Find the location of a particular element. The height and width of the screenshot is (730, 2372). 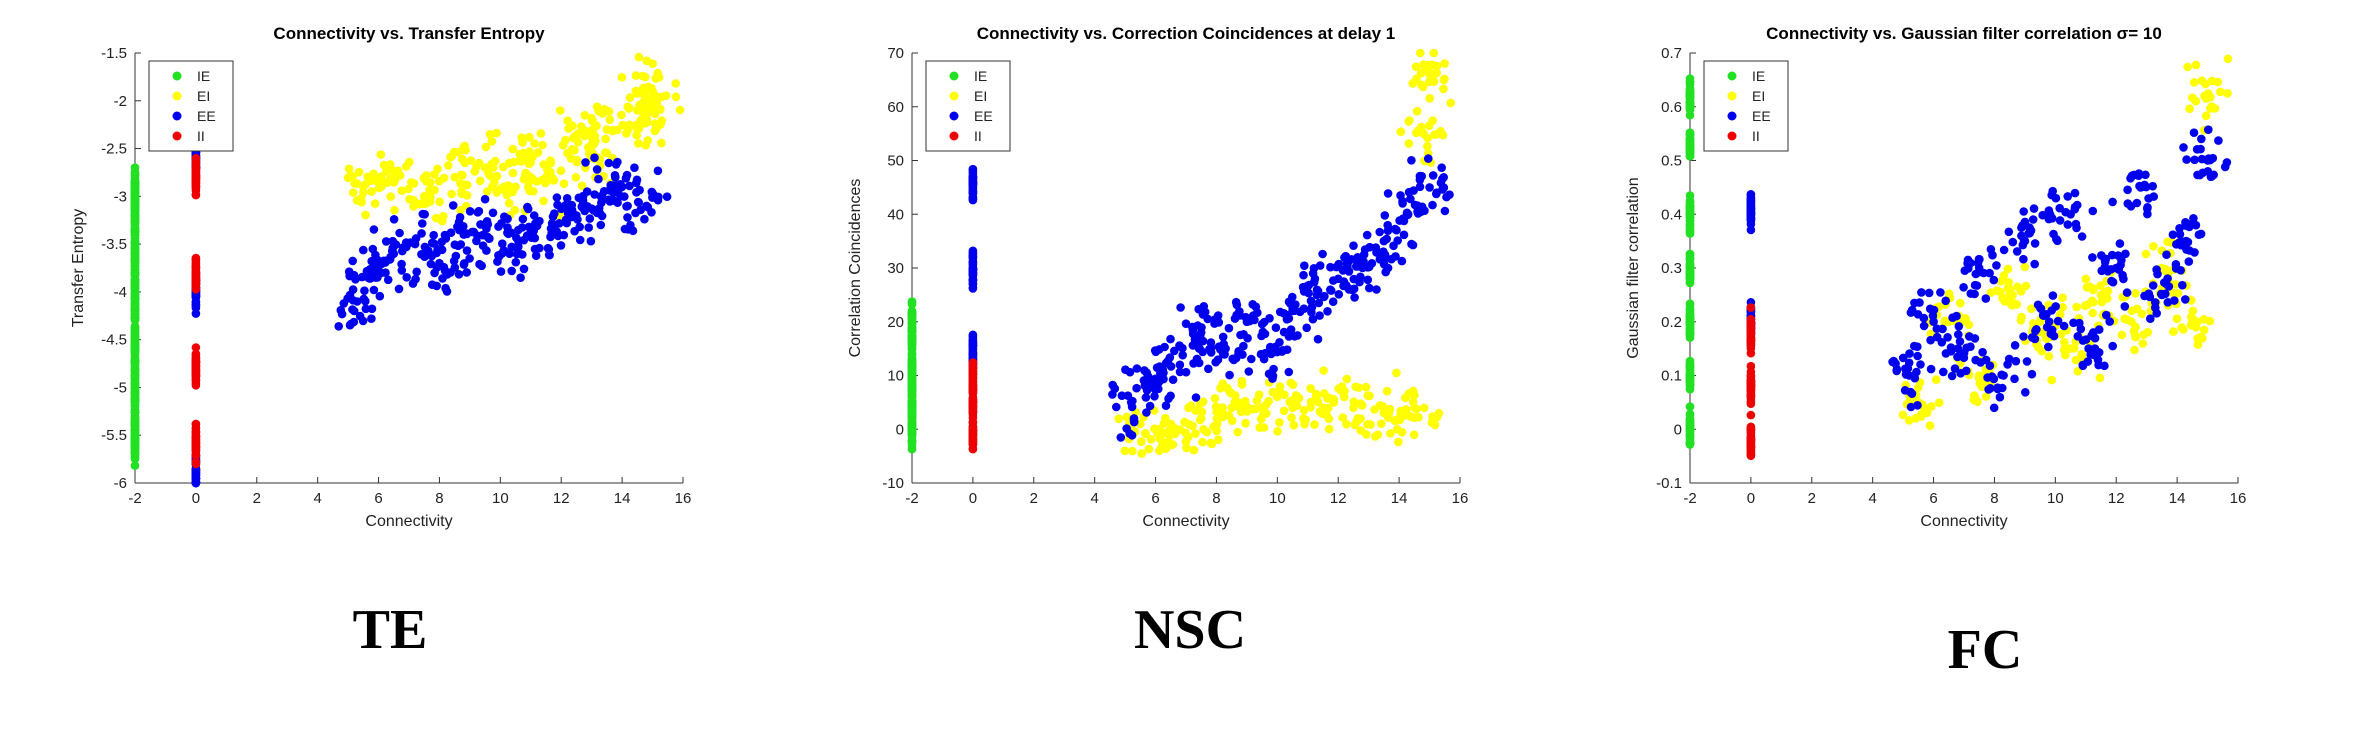

series-ii is located at coordinates (1751, 382).